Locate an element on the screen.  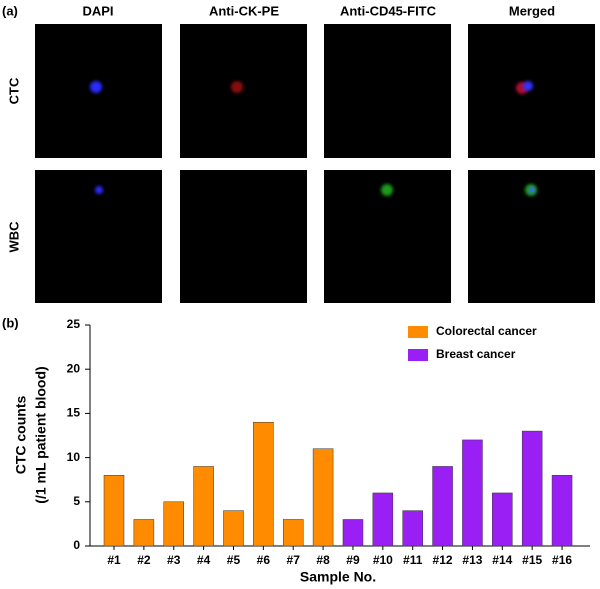
x-tick-label: #5 is located at coordinates (234, 560).